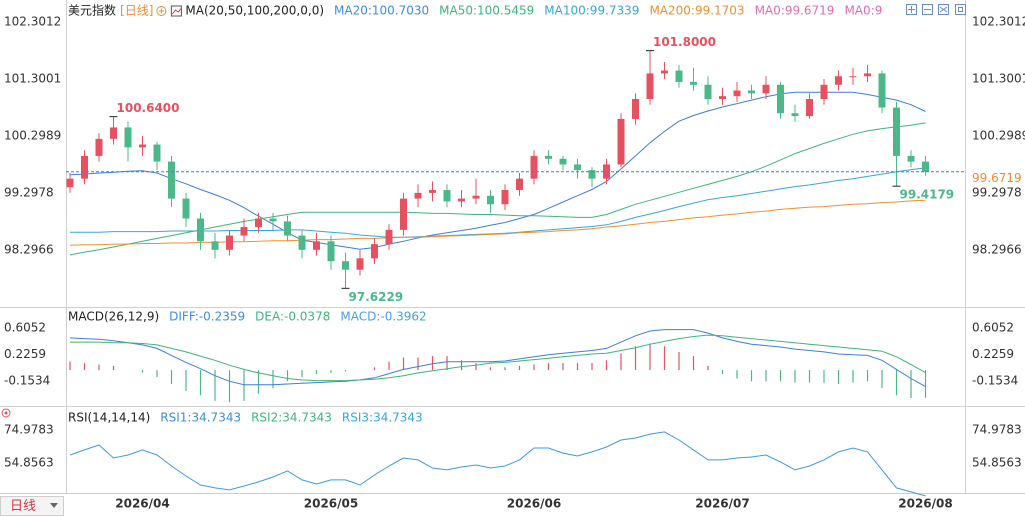 This screenshot has height=516, width=1025. Describe the element at coordinates (148, 108) in the screenshot. I see `extreme-label: 100.6400` at that location.